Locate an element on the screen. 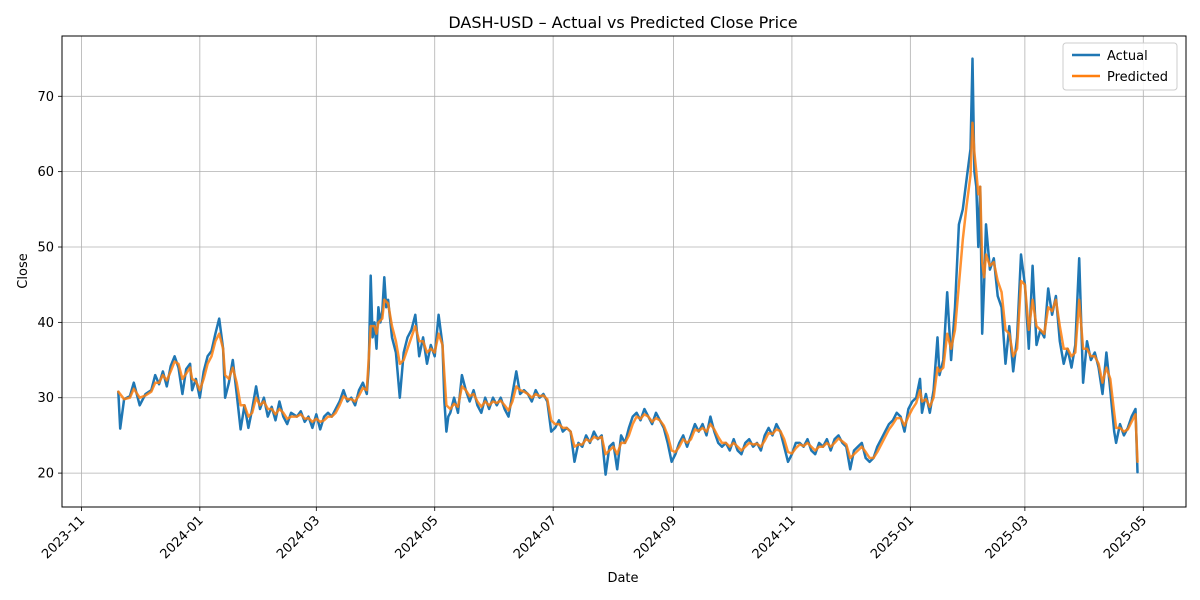 This screenshot has height=600, width=1200. y-tick-label: 50 is located at coordinates (45, 248).